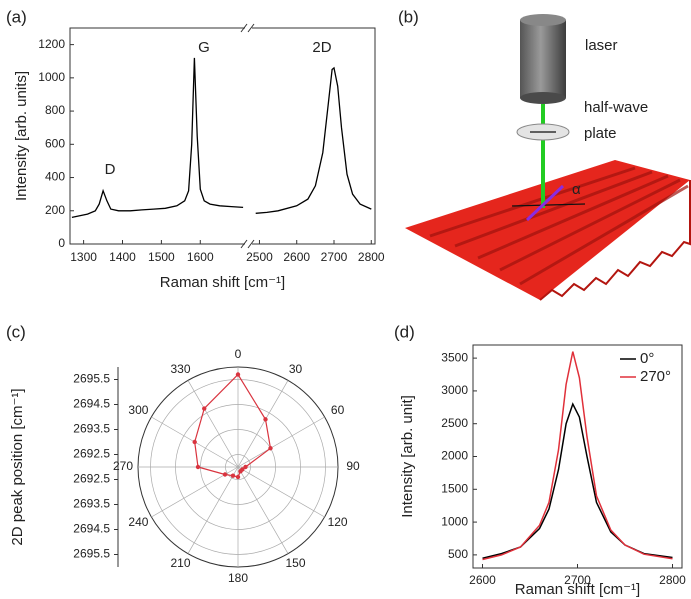  Describe the element at coordinates (204, 47) in the screenshot. I see `peak-label: G` at that location.